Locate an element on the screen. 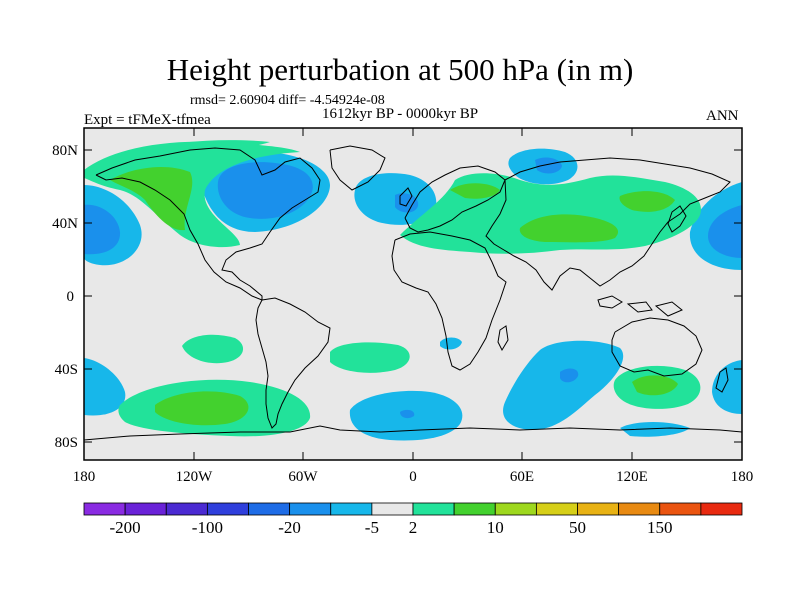  coastline-europe is located at coordinates (455, 199).